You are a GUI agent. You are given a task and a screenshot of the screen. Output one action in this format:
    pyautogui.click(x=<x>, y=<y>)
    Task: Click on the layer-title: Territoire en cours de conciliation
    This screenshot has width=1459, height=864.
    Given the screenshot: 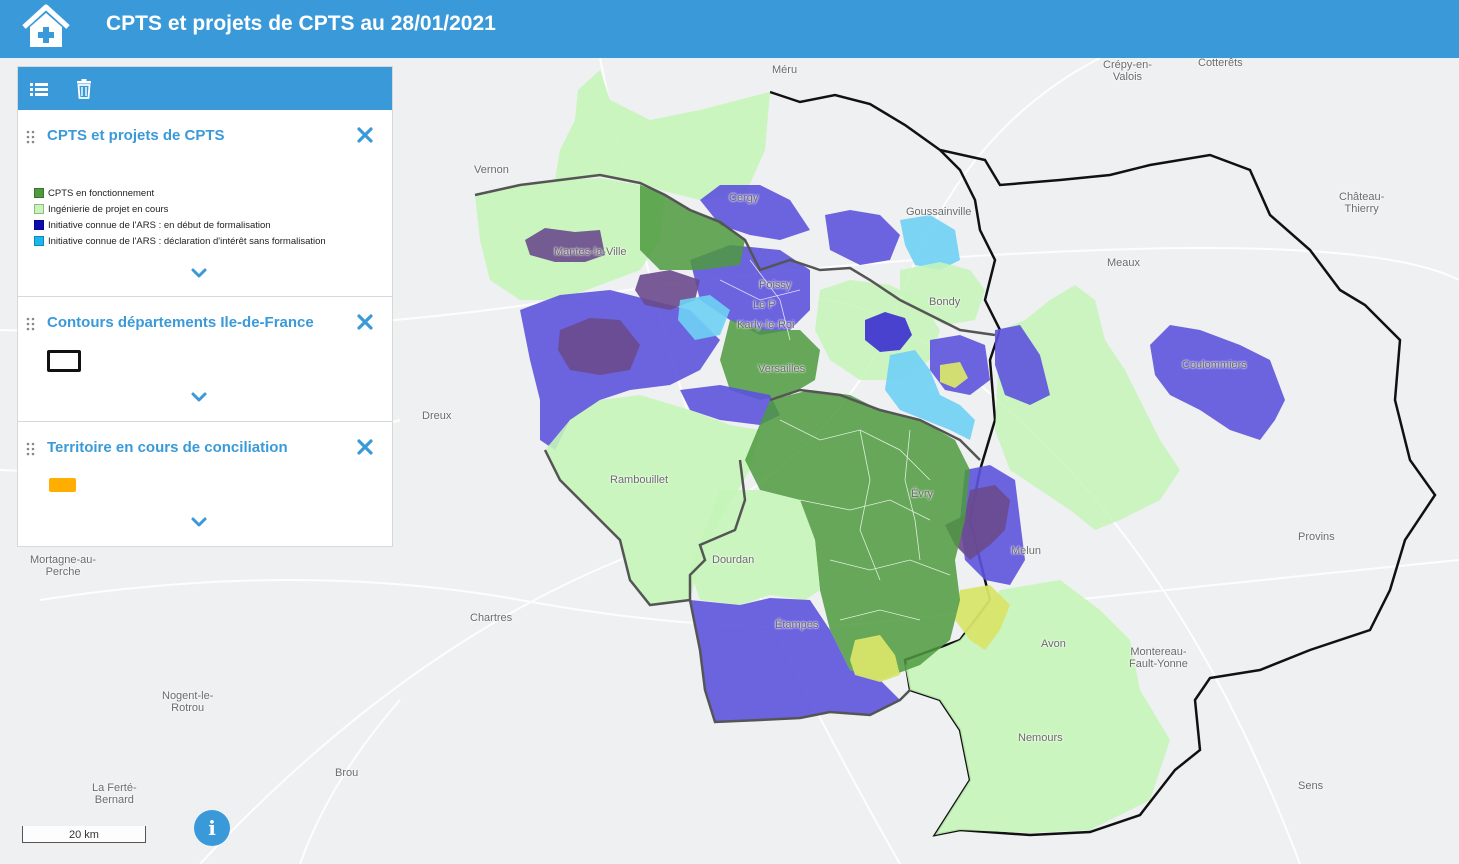 What is the action you would take?
    pyautogui.click(x=167, y=447)
    